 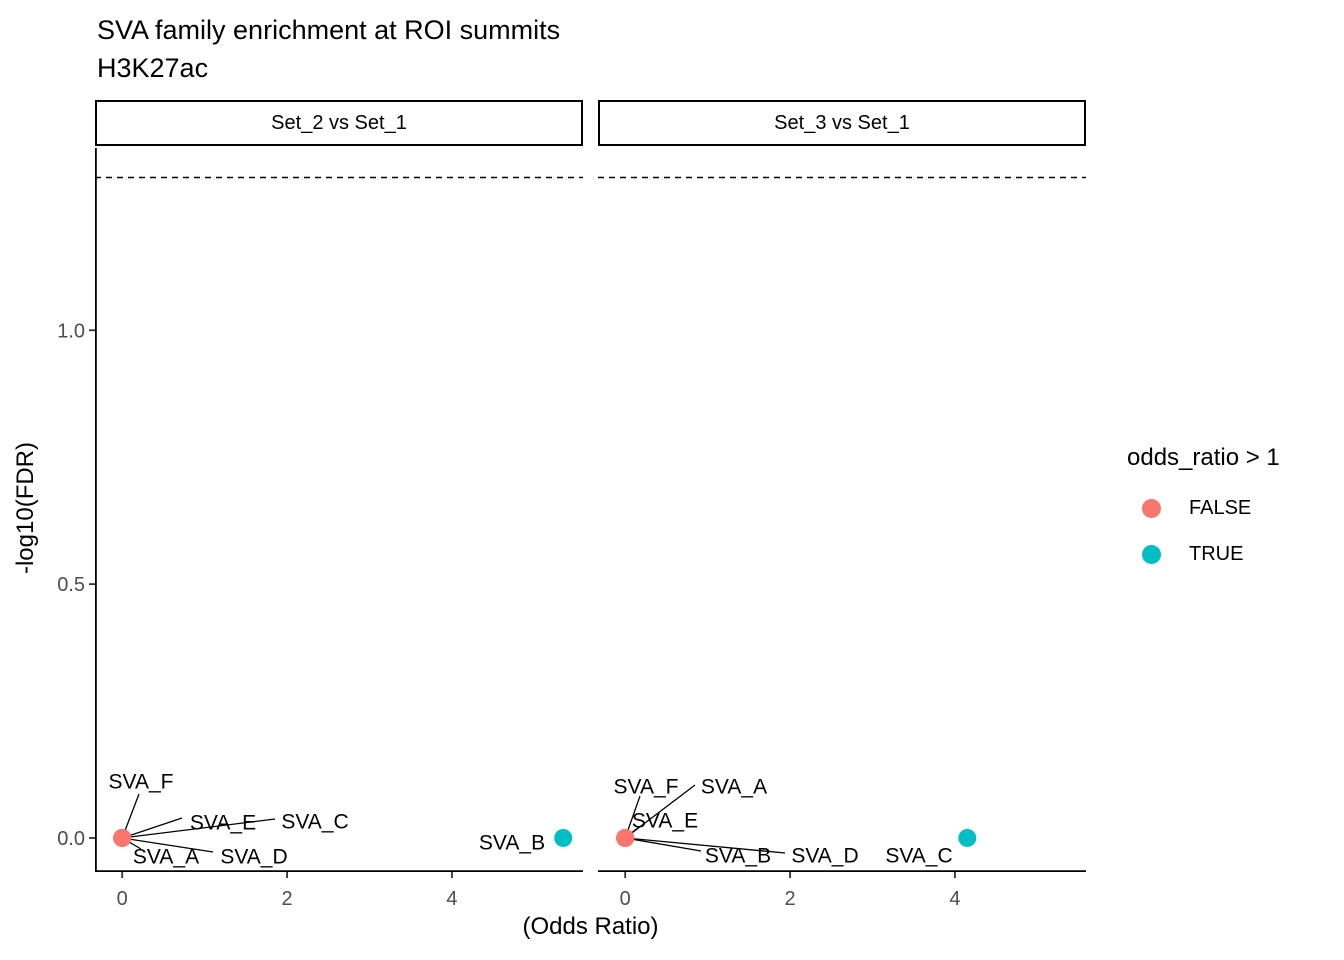 I want to click on plot-title: SVA family enrichment at ROI summits, so click(x=329, y=30).